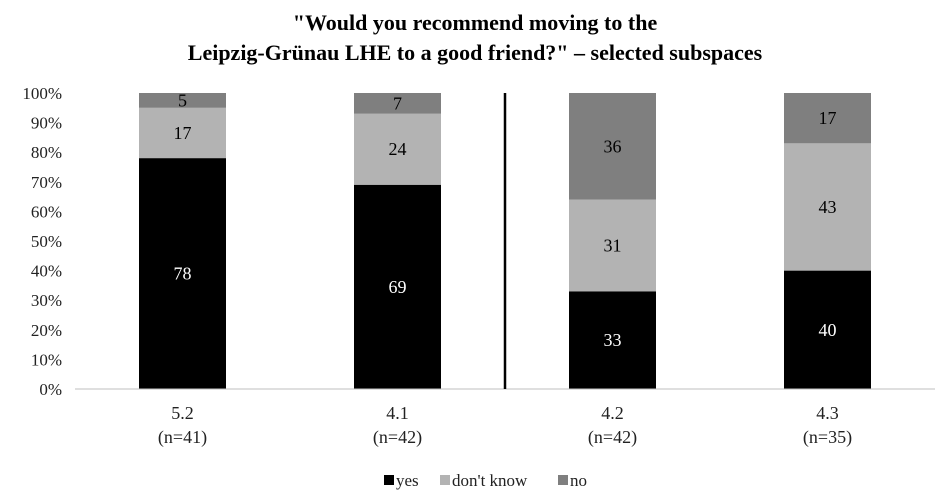 The height and width of the screenshot is (494, 950). Describe the element at coordinates (46, 182) in the screenshot. I see `y-tick-label: 70%` at that location.